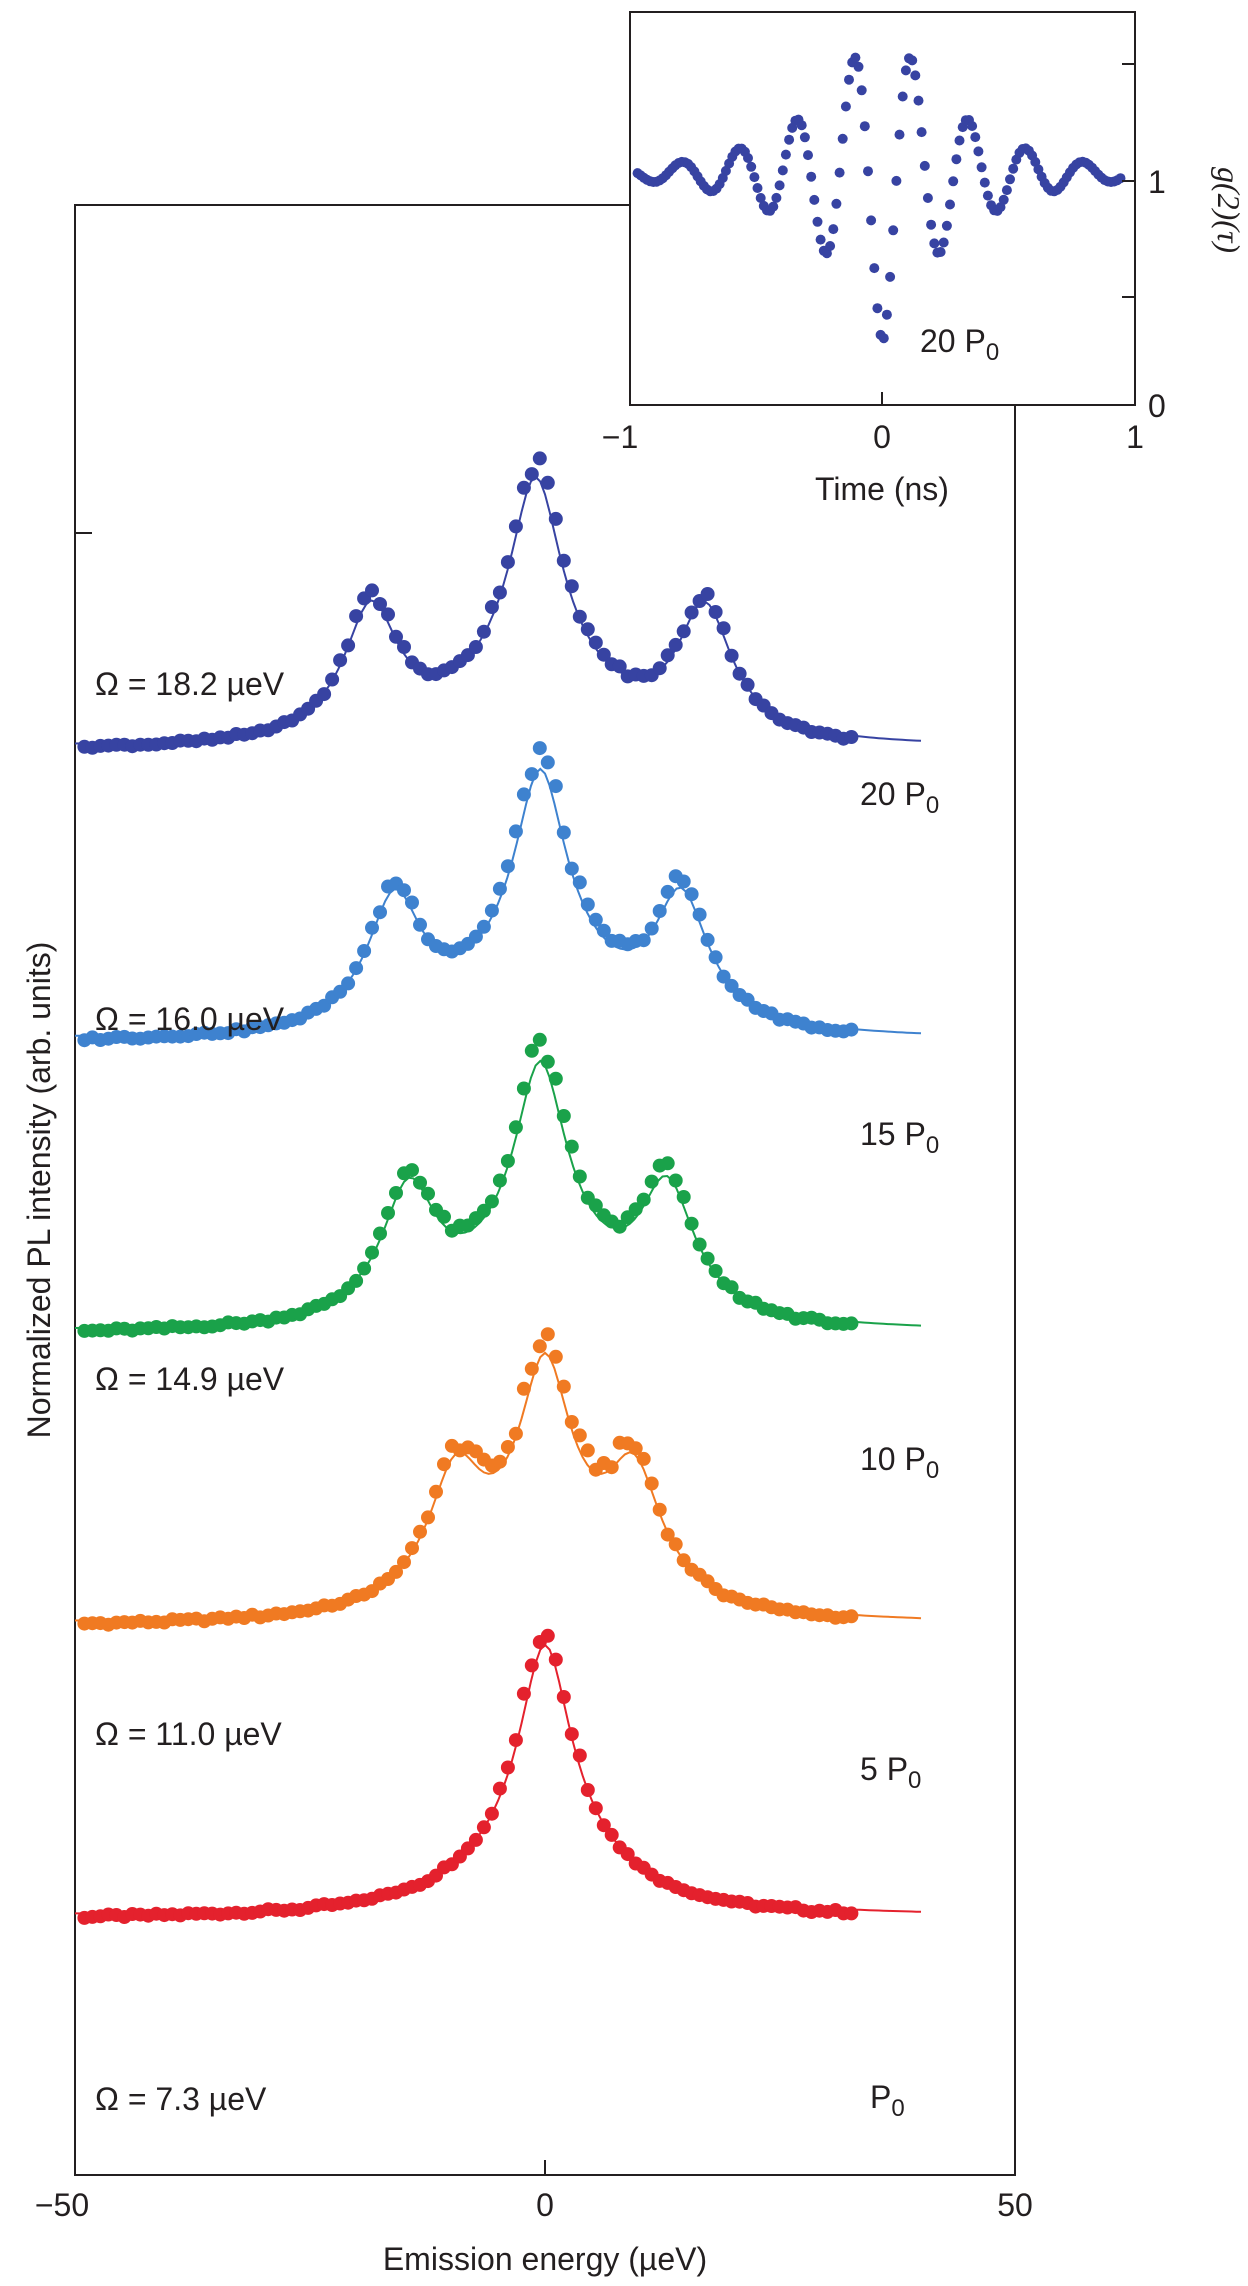  What do you see at coordinates (887, 2100) in the screenshot?
I see `power-label-series-0: P0` at bounding box center [887, 2100].